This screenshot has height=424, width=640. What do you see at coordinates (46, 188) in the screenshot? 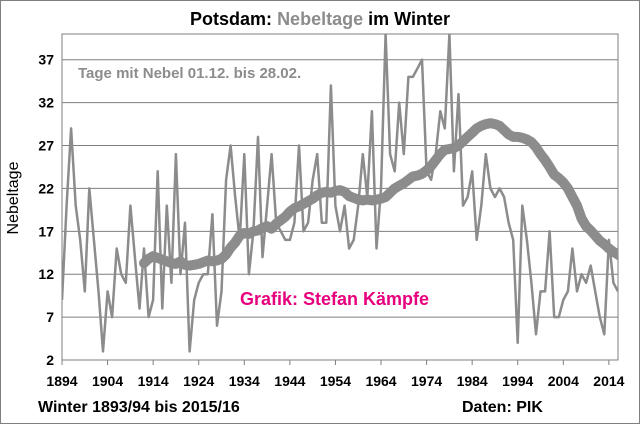
I see `y-tick-label: 22` at bounding box center [46, 188].